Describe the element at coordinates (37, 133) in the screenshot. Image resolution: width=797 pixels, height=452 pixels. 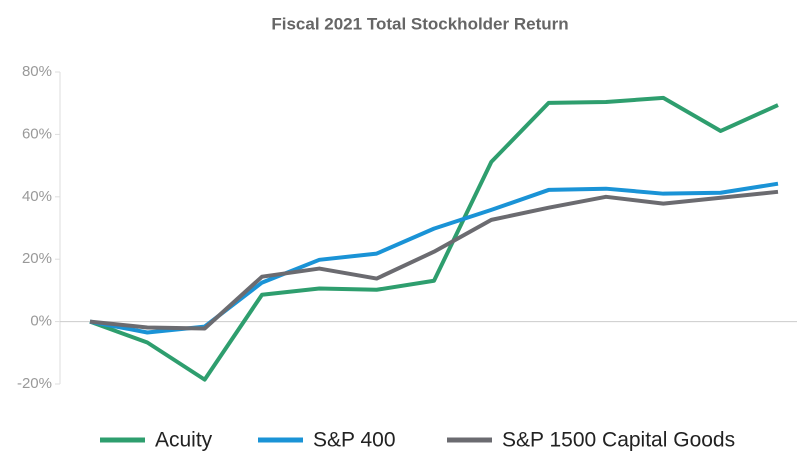
I see `y-tick-label: 60%` at that location.